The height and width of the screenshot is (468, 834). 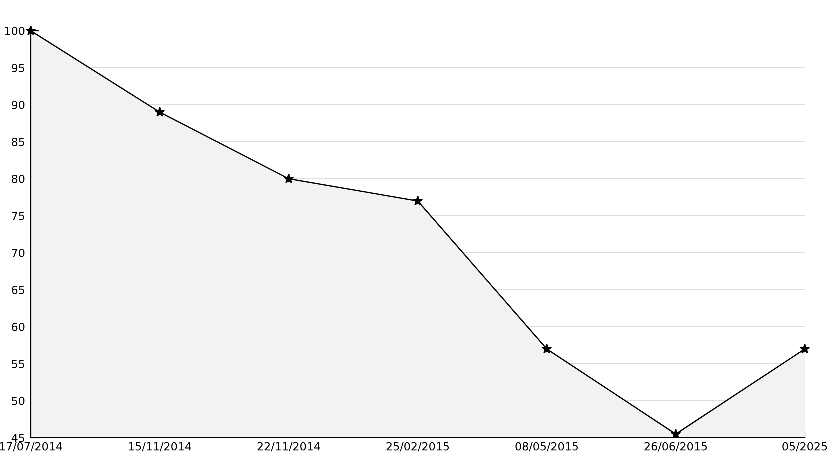 What do you see at coordinates (805, 447) in the screenshot?
I see `x-tick-label: 05/2025` at bounding box center [805, 447].